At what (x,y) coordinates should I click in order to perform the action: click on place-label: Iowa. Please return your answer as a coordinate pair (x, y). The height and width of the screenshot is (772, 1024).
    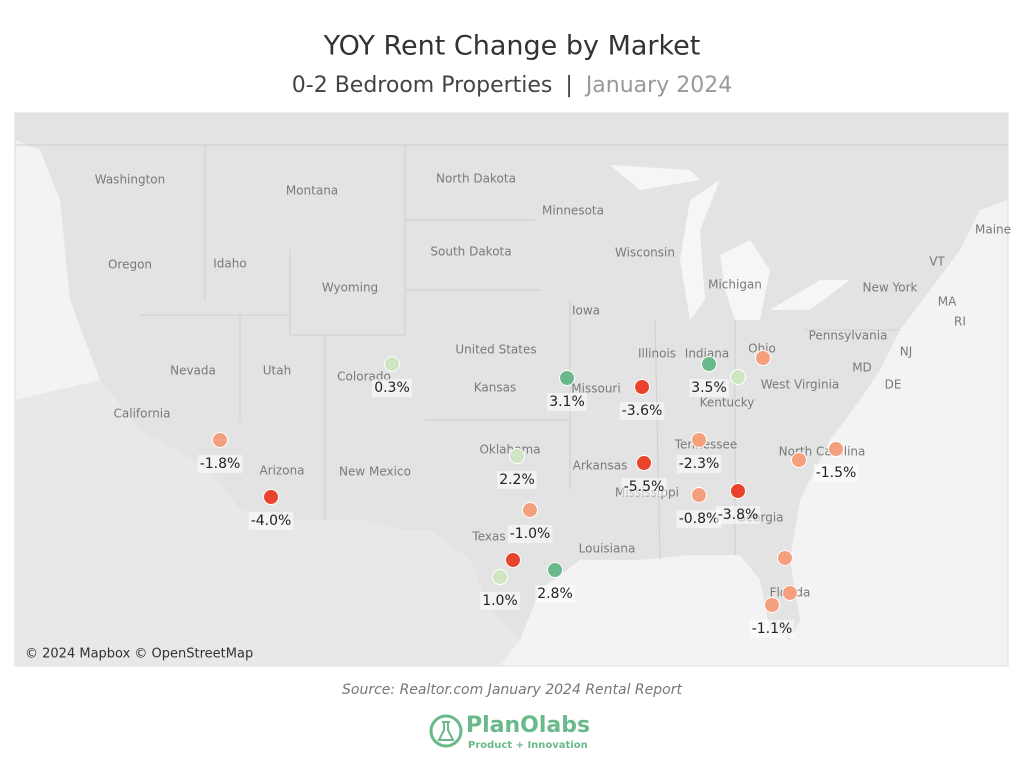
    Looking at the image, I should click on (586, 311).